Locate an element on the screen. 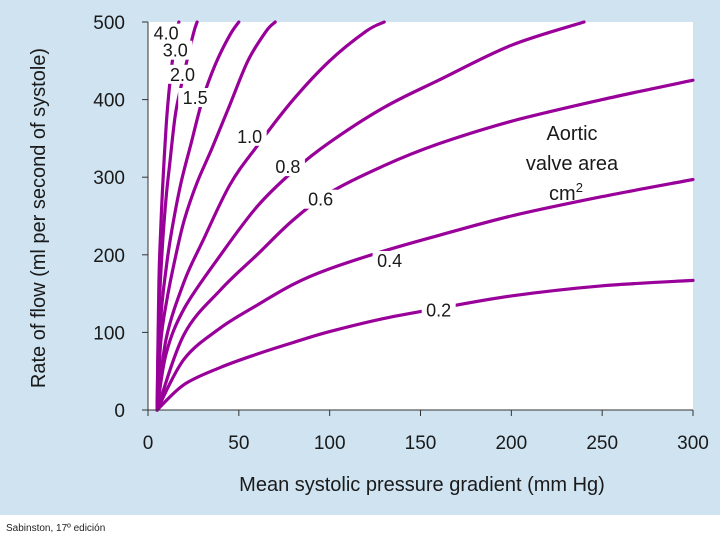 The width and height of the screenshot is (720, 540). curve-label-0-6: 0.6 is located at coordinates (320, 200).